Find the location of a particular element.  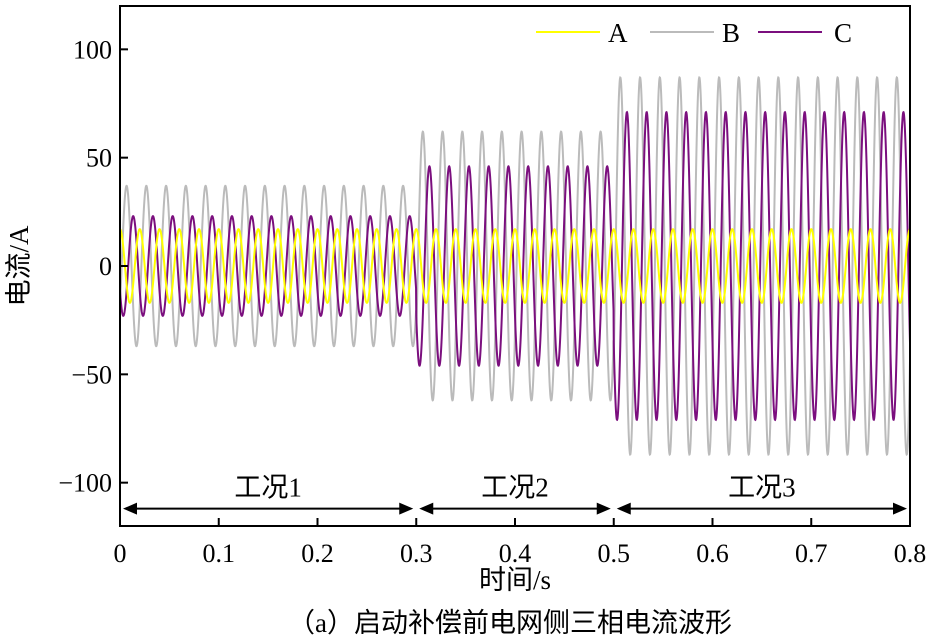

x-tick-label: 0.7 is located at coordinates (811, 553).